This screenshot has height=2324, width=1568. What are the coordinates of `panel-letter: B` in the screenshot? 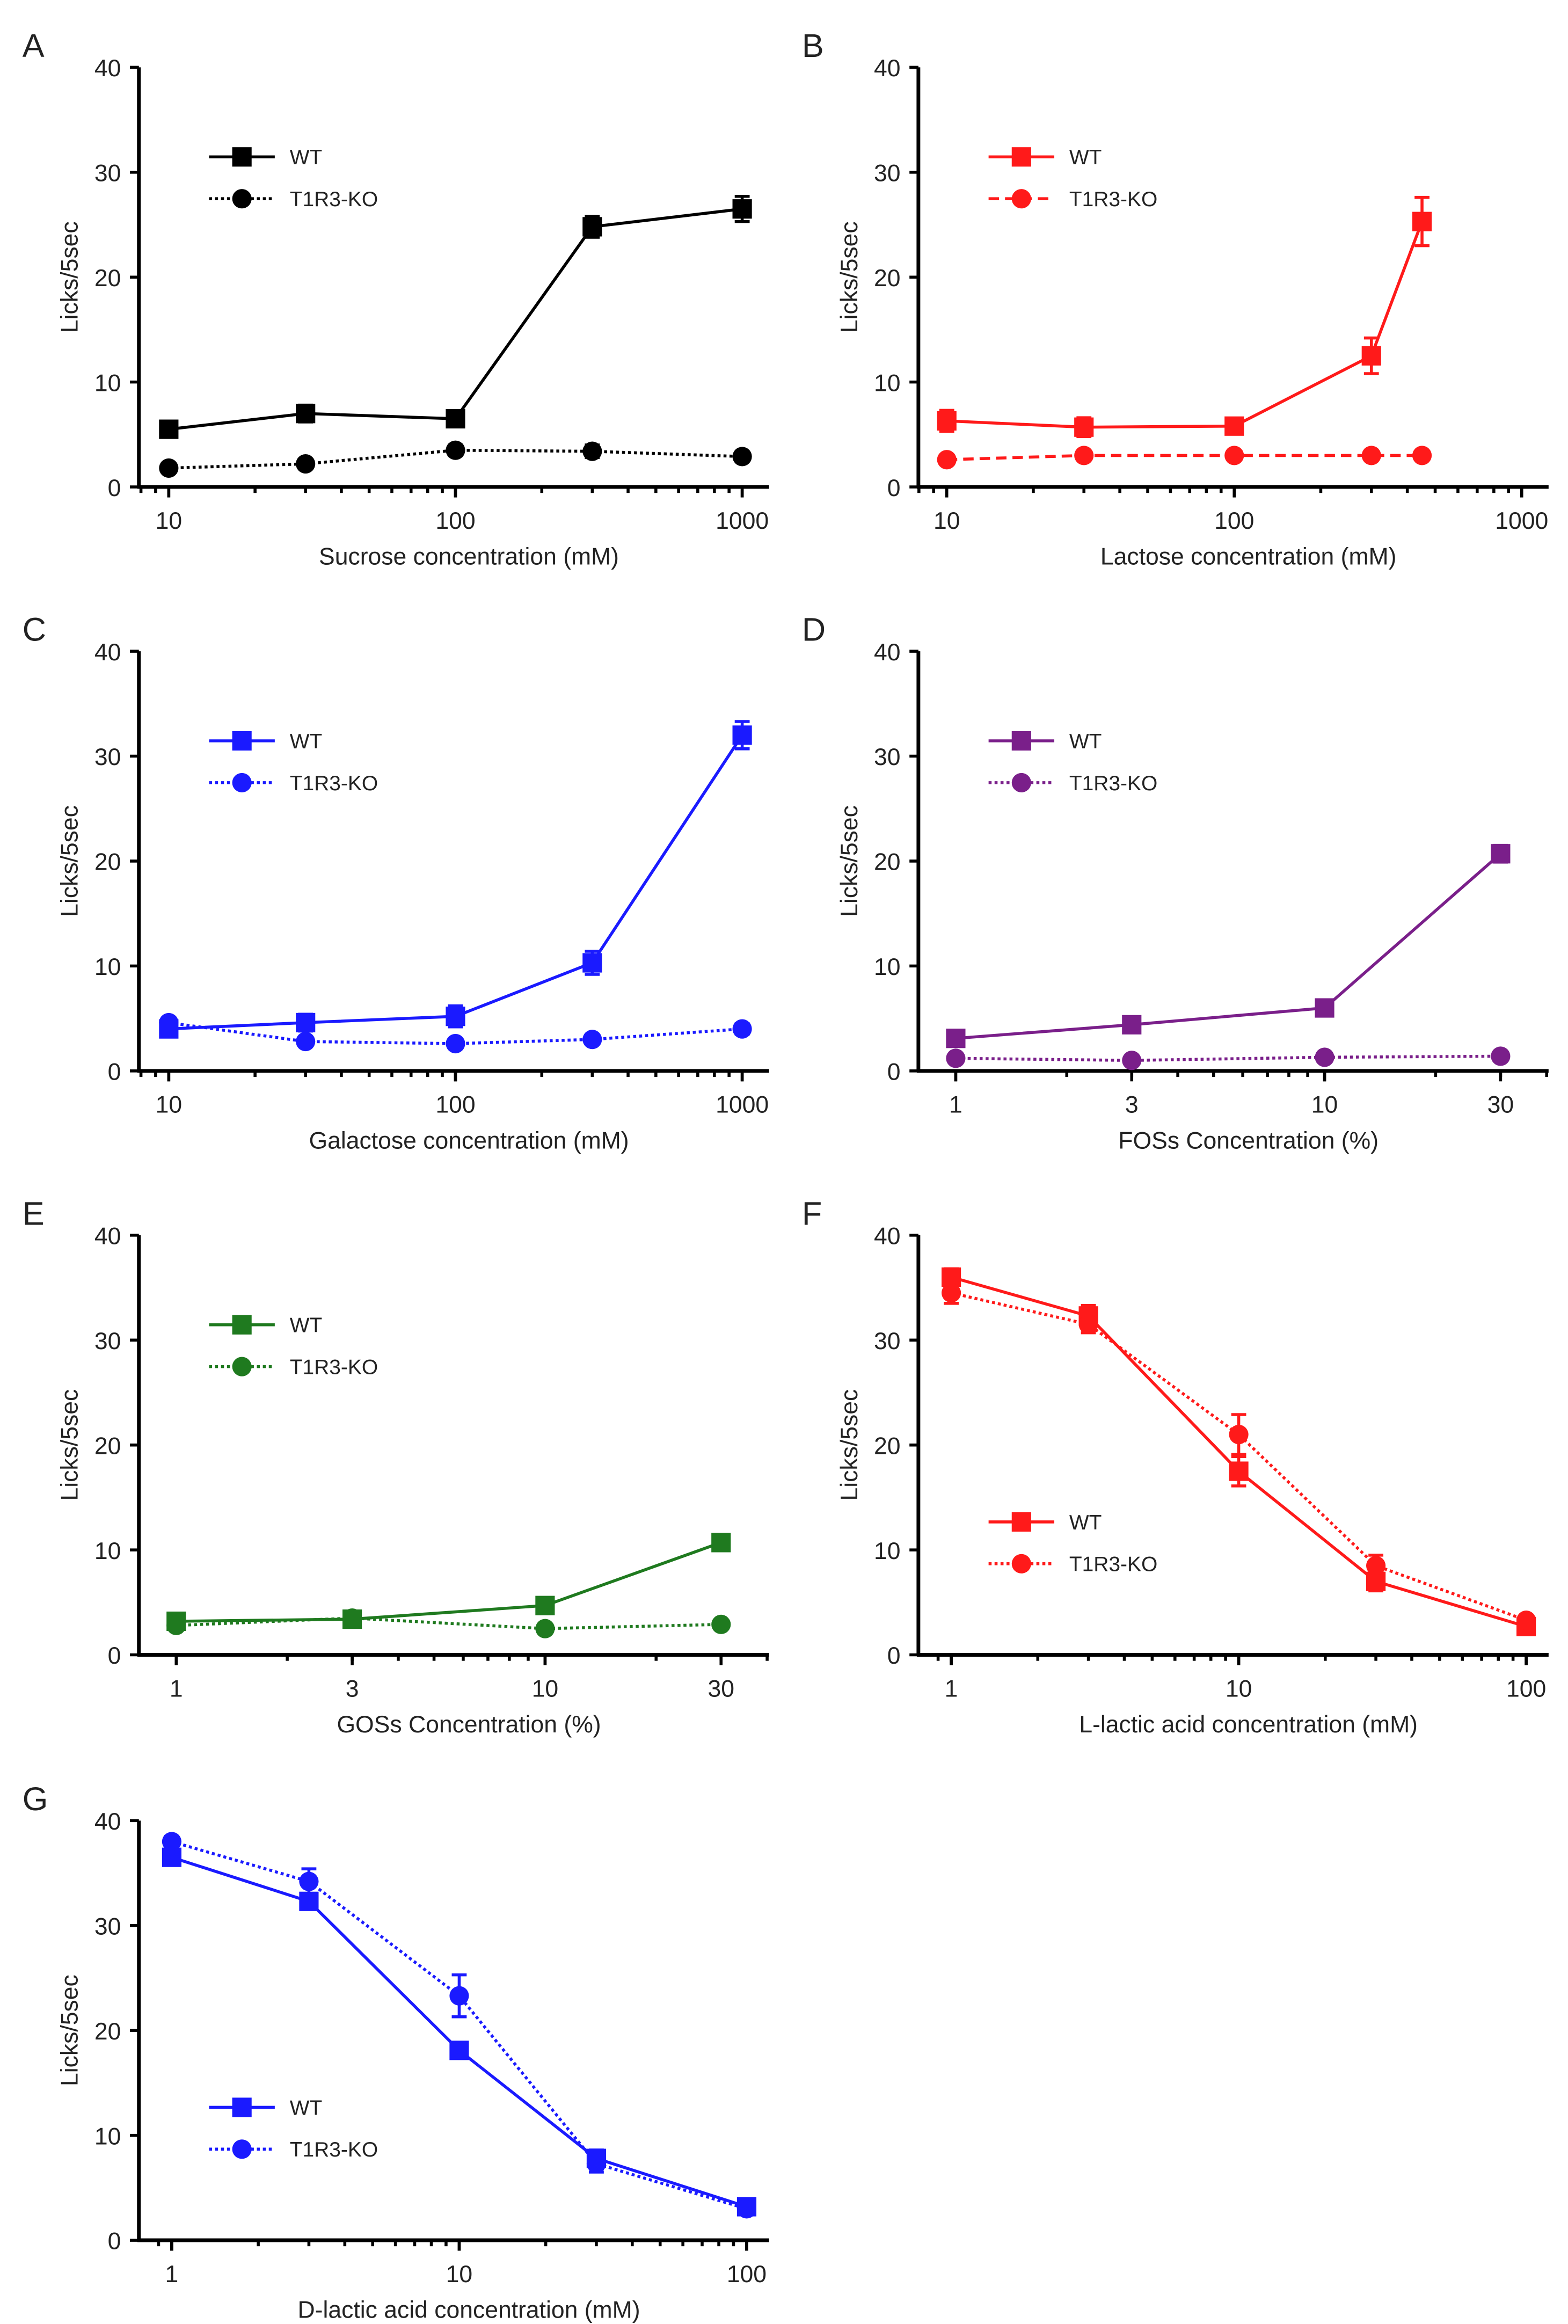 It's located at (813, 45).